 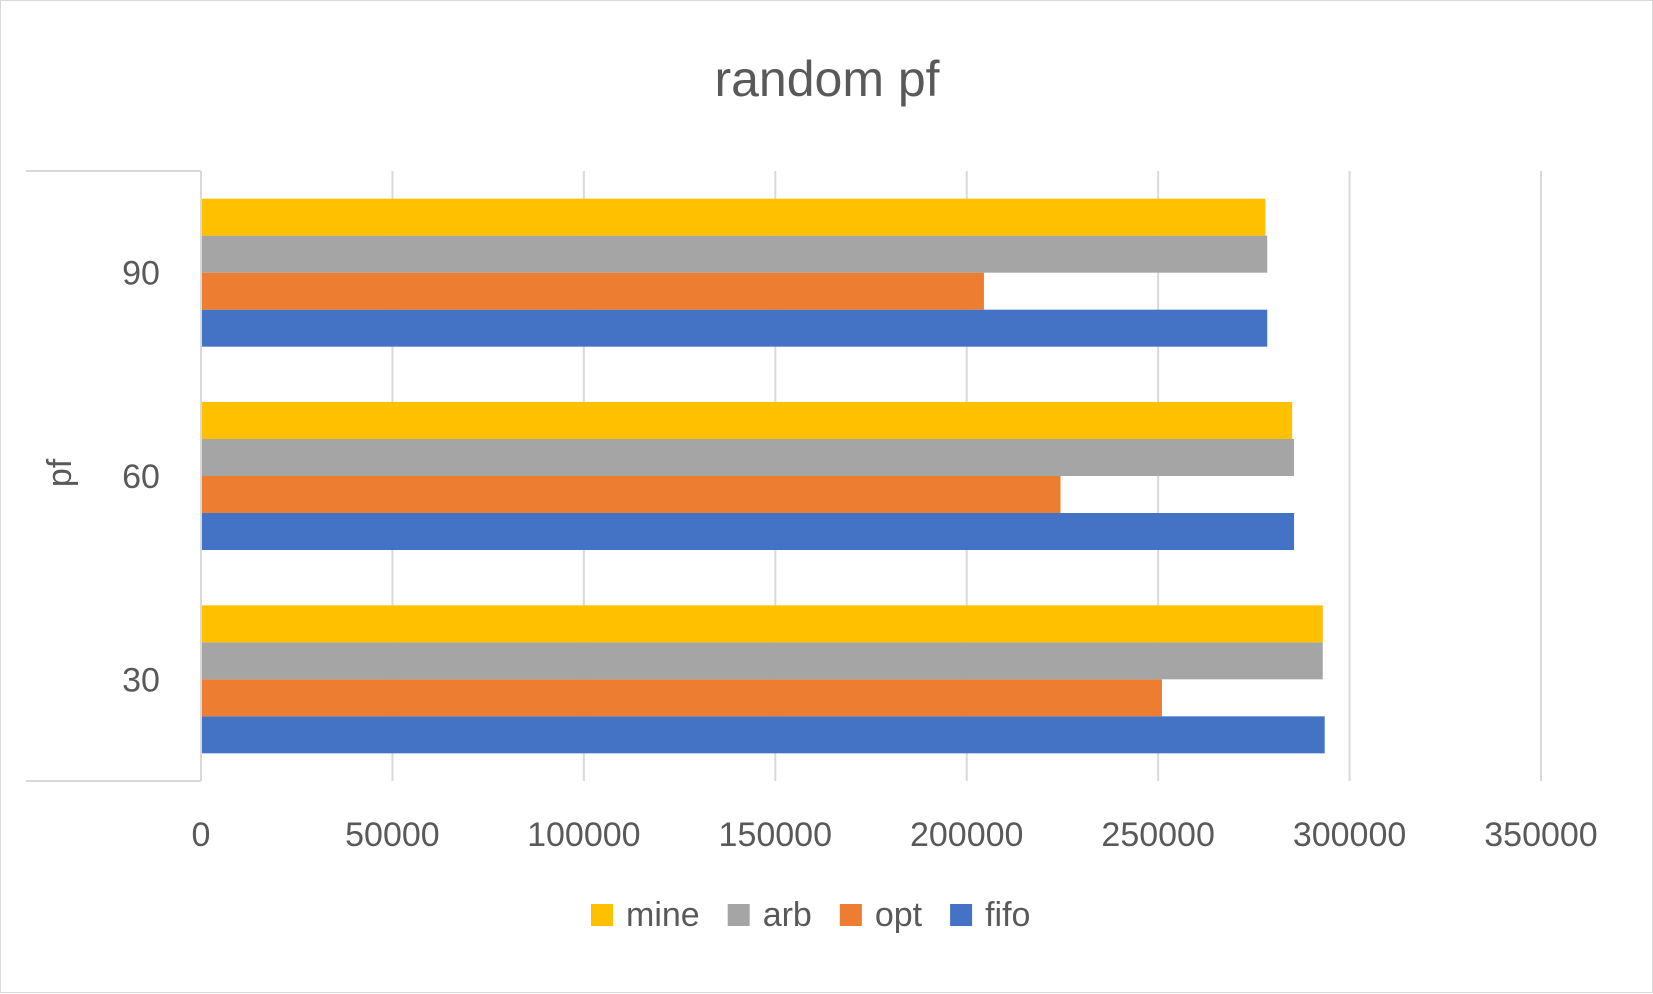 I want to click on legend-label-mine: mine, so click(x=663, y=915).